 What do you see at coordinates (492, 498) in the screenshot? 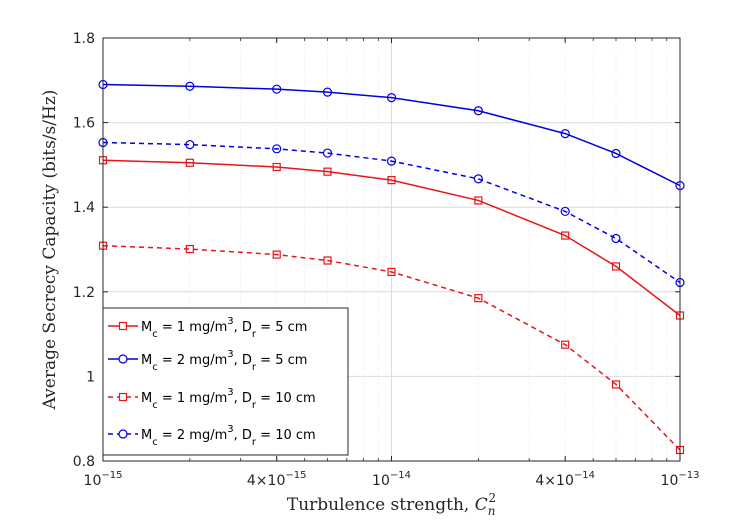
I see `x-axis-label-sup: 2` at bounding box center [492, 498].